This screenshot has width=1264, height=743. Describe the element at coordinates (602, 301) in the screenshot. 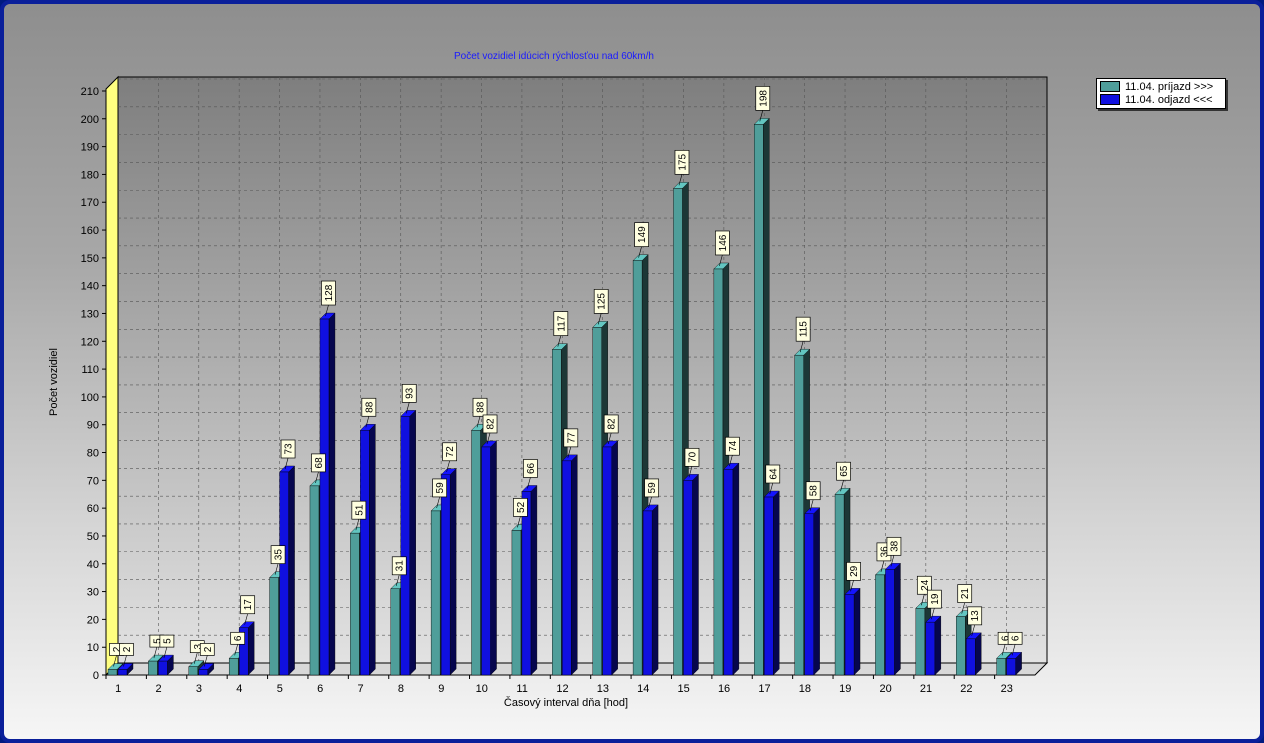

I see `data-label-arrival: 125` at that location.